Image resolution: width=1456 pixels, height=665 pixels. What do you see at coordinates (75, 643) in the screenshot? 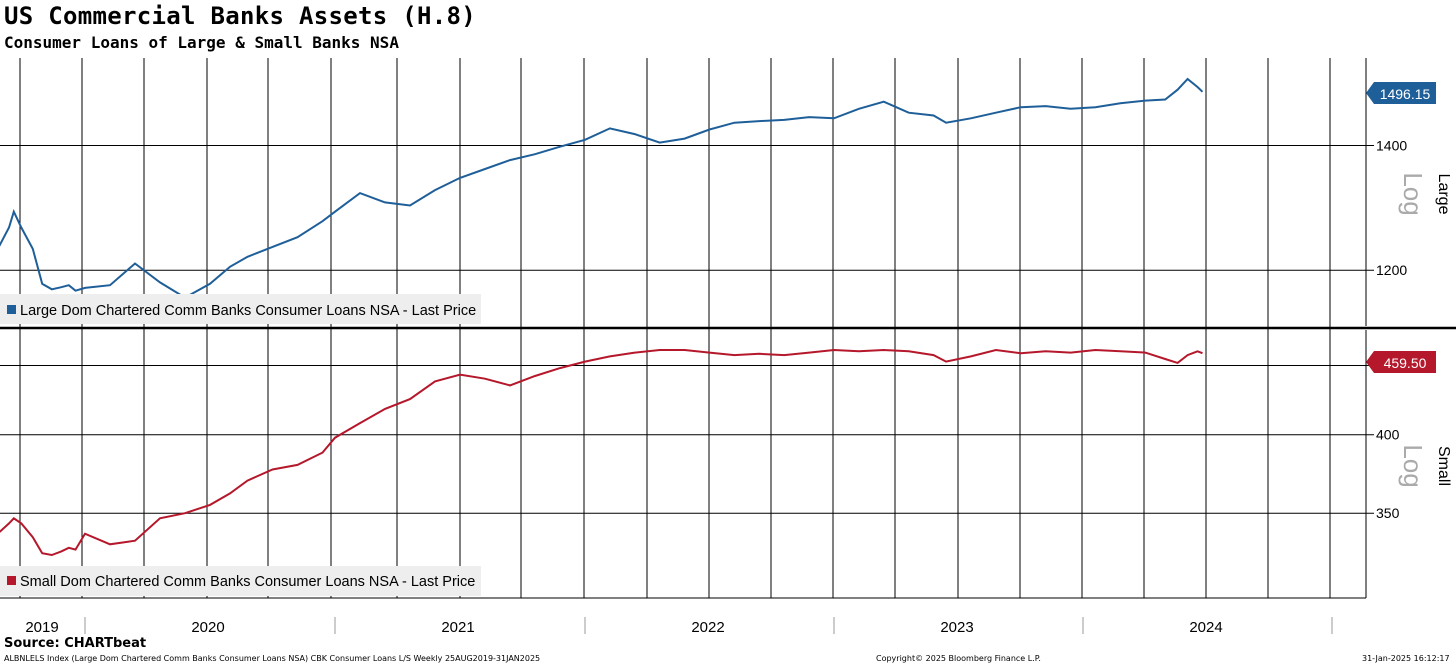
I see `source-note: Source: CHARTbeat` at bounding box center [75, 643].